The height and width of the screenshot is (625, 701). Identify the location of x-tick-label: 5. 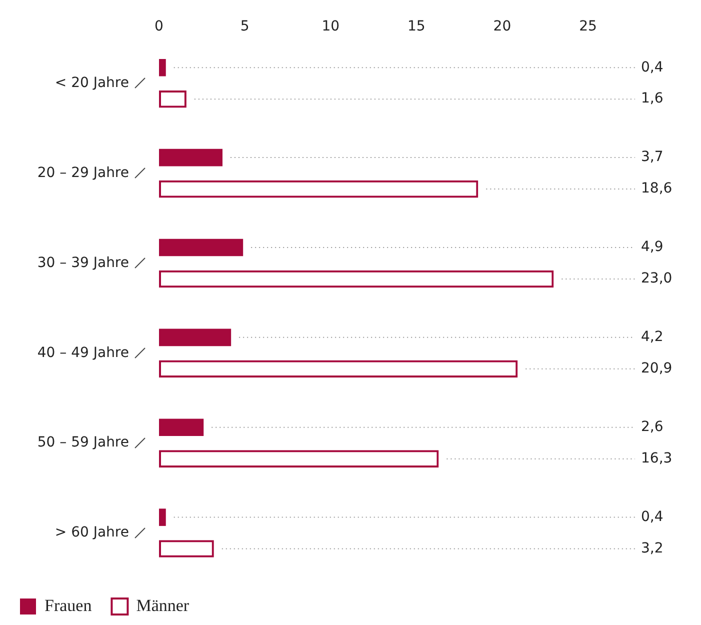
(245, 26).